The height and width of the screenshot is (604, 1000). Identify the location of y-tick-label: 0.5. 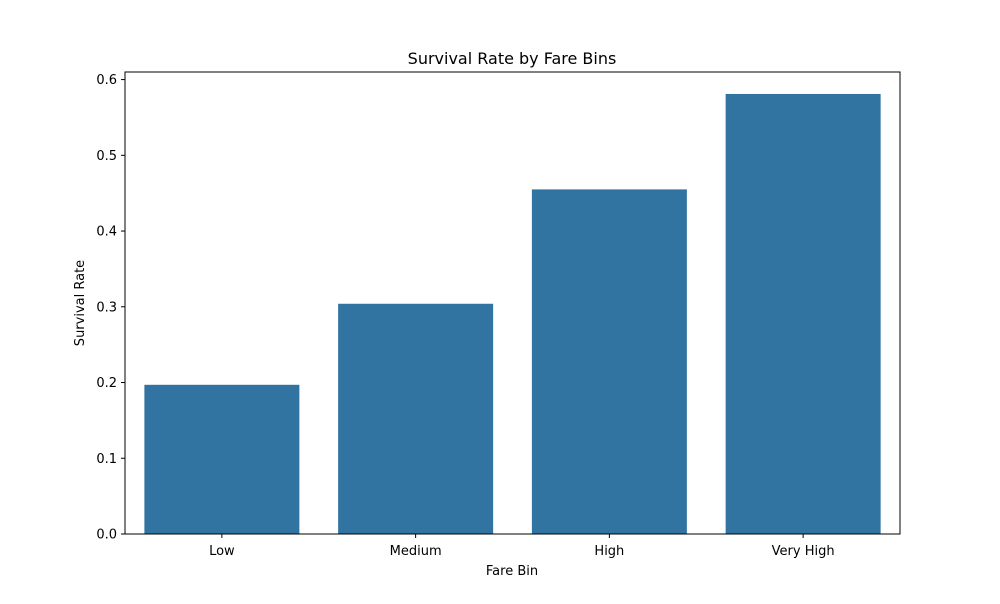
(106, 156).